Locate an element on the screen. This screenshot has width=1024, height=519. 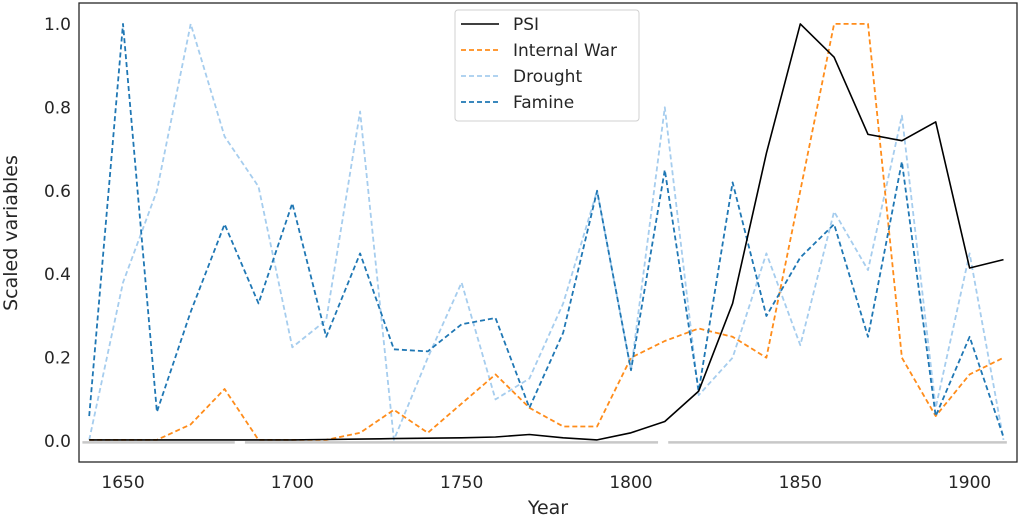
y-tick-label: 0.0 is located at coordinates (57, 442).